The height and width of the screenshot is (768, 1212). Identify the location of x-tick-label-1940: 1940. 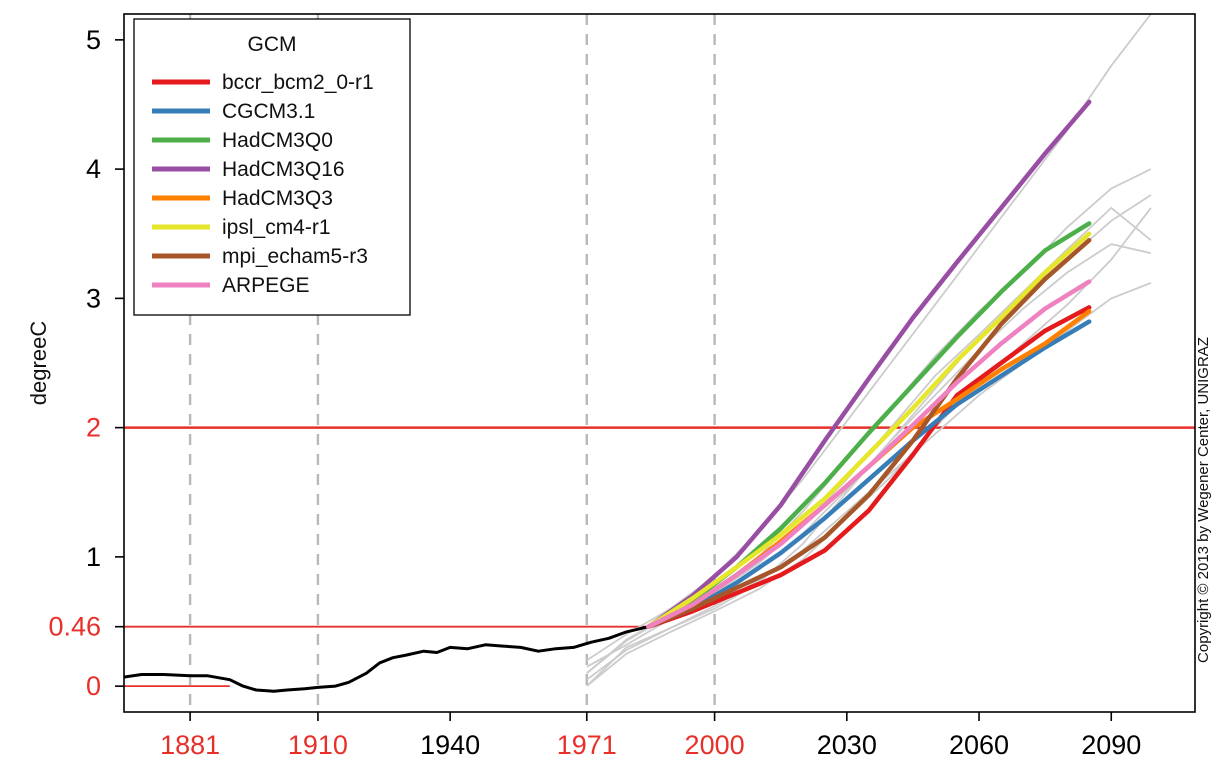
(450, 745).